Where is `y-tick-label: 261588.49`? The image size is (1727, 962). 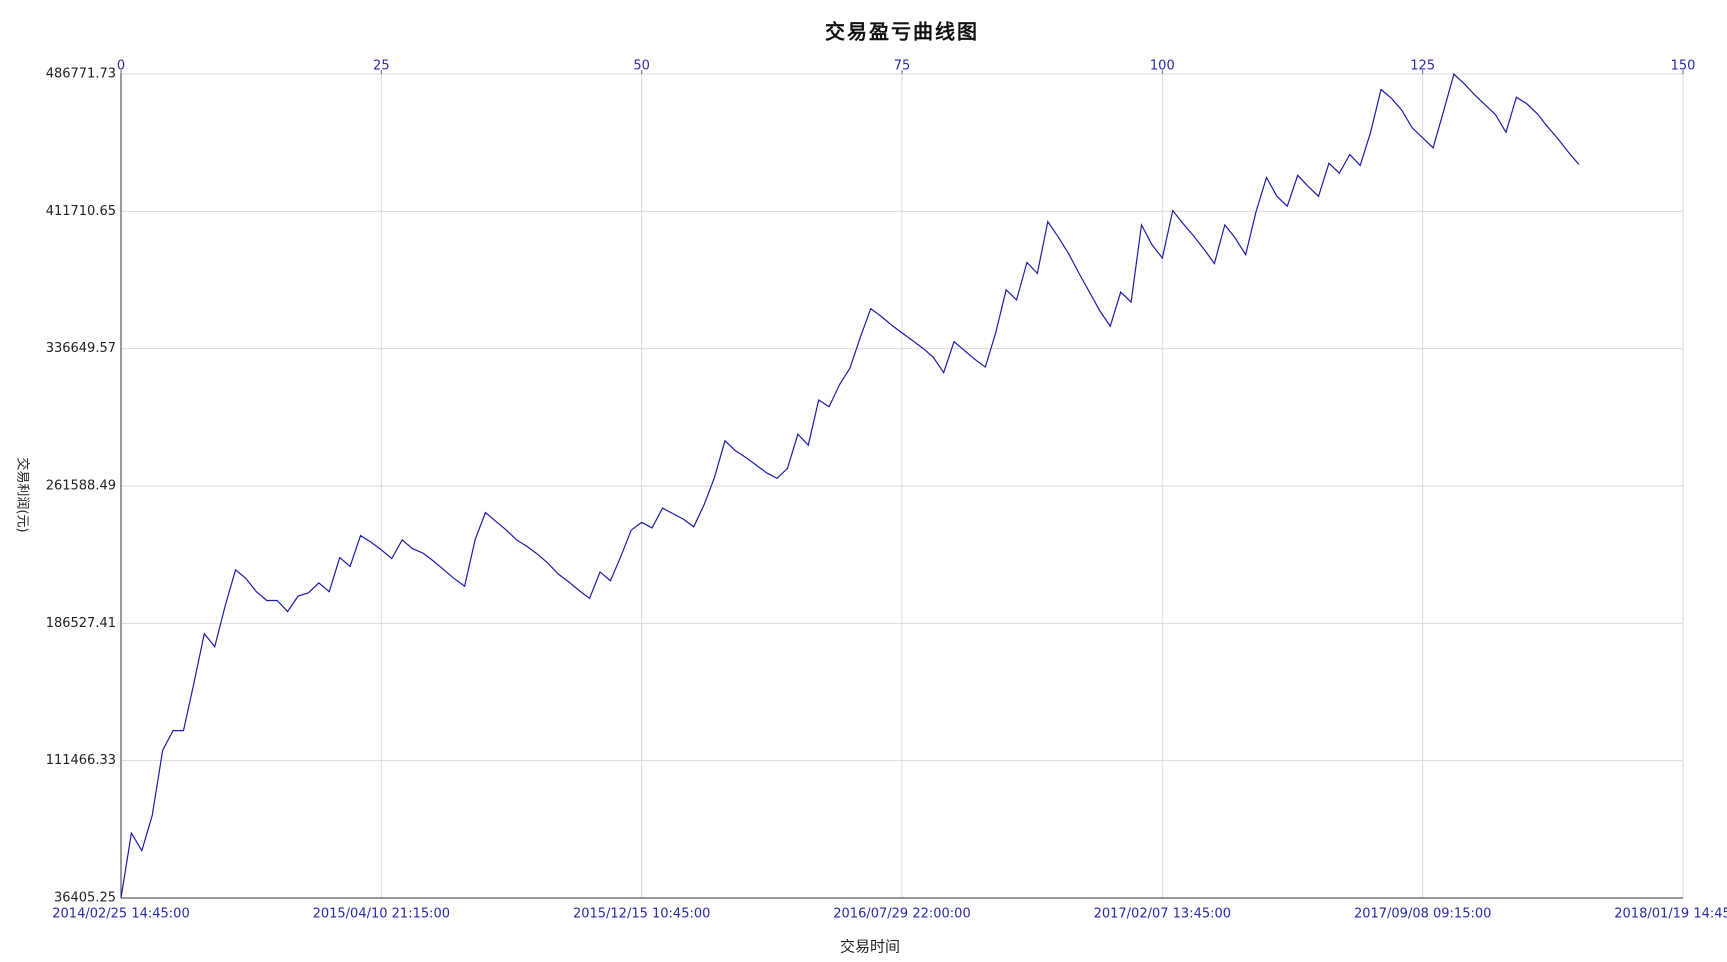
y-tick-label: 261588.49 is located at coordinates (81, 486).